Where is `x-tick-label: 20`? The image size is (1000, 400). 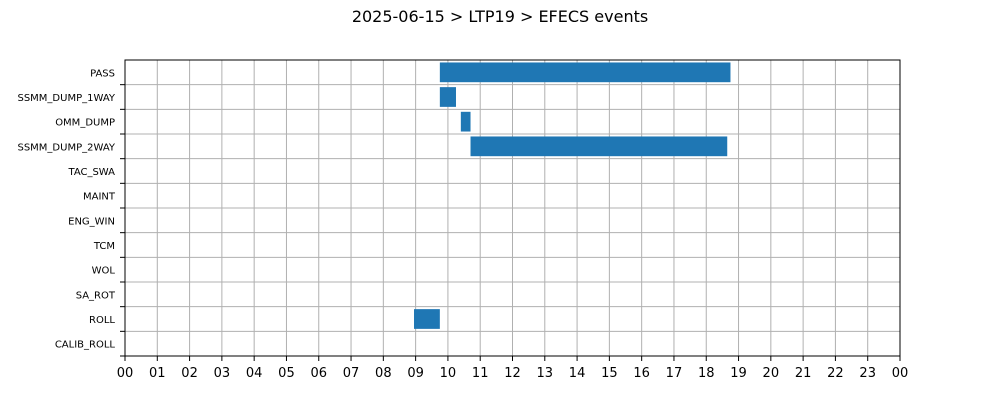 x-tick-label: 20 is located at coordinates (771, 373).